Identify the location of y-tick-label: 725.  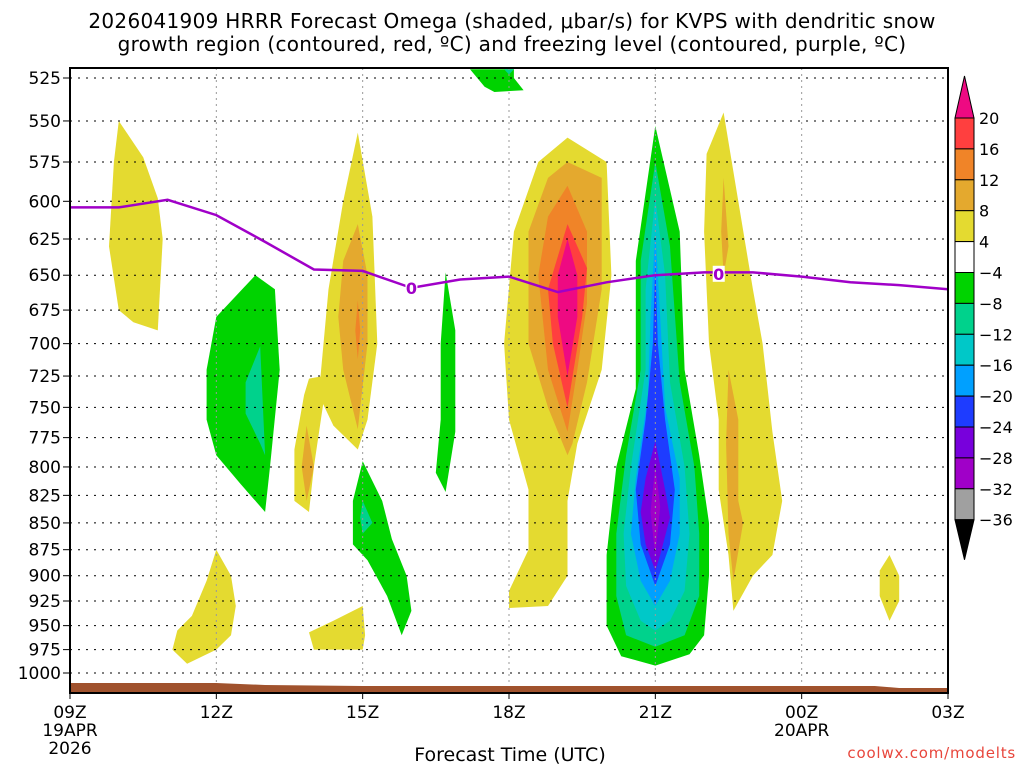
(45, 377).